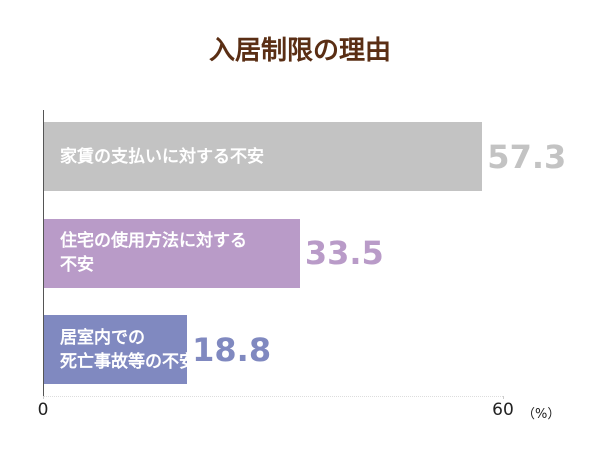 The height and width of the screenshot is (450, 600). I want to click on category-label: 家賃の支払いに対する不安, so click(162, 156).